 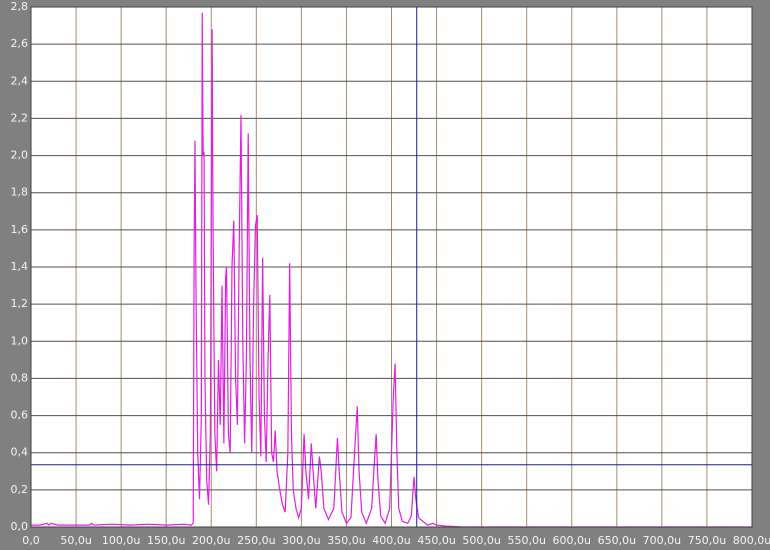 What do you see at coordinates (20, 43) in the screenshot?
I see `y-tick-label: 2,6` at bounding box center [20, 43].